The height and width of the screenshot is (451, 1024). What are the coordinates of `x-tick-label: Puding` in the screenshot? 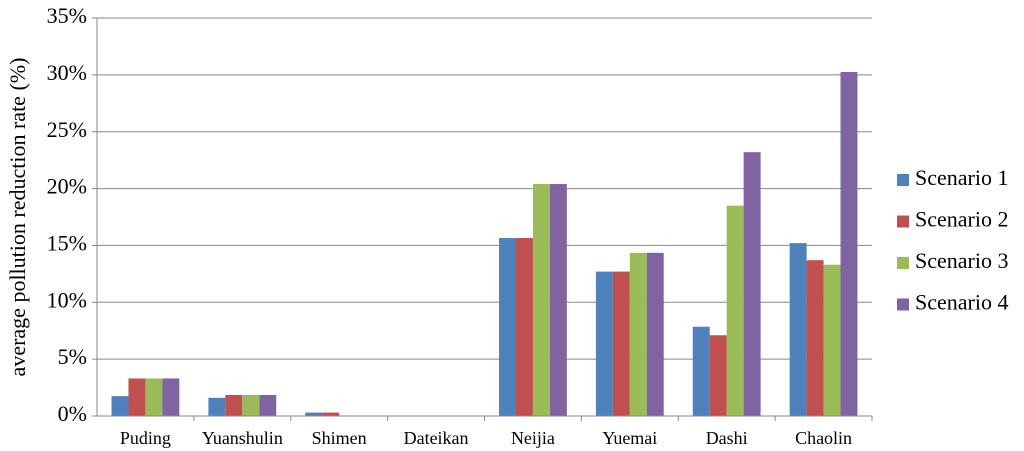 It's located at (145, 438).